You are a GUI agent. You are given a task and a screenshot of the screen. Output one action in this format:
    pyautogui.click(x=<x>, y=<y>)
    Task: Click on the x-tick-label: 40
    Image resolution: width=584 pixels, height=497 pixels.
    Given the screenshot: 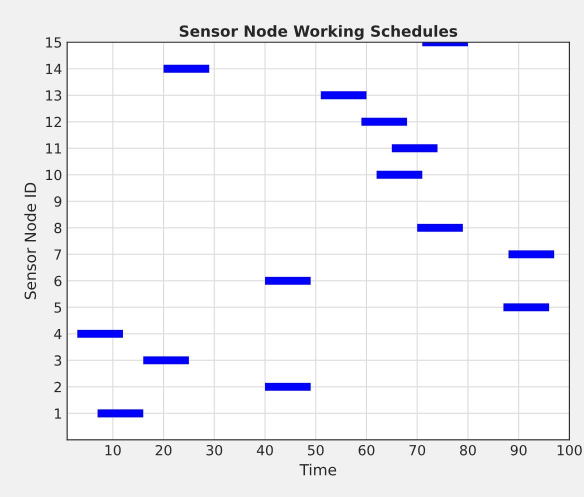 What is the action you would take?
    pyautogui.click(x=264, y=450)
    